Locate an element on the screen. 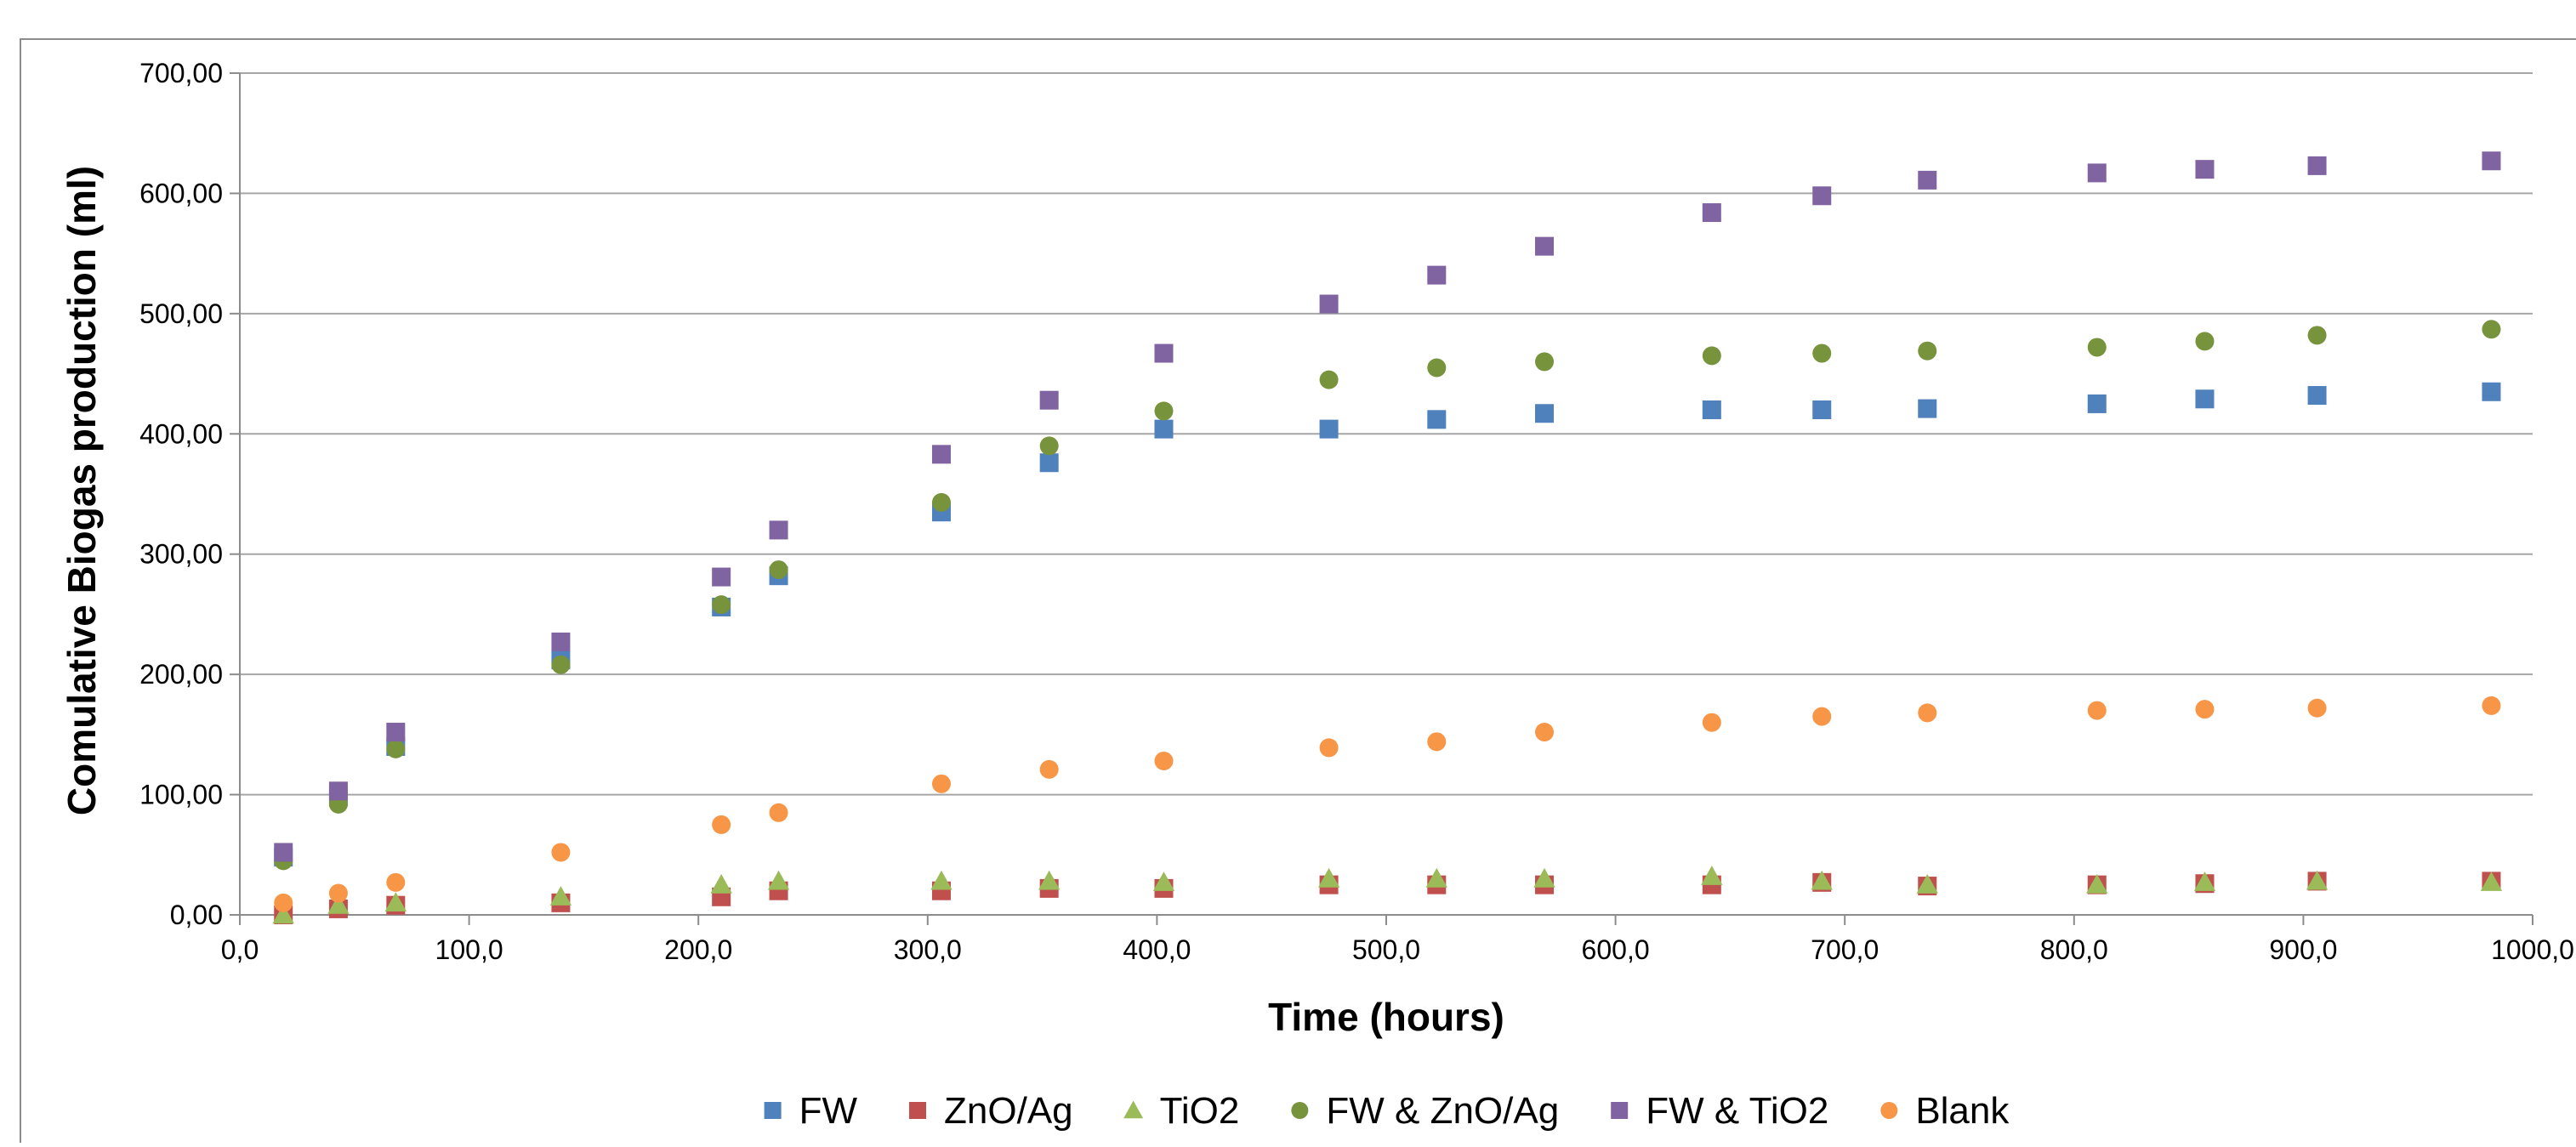  legend: FW ZnO/Ag TiO2 FW & ZnO/Ag FW & TiO2 Blank is located at coordinates (1387, 1111).